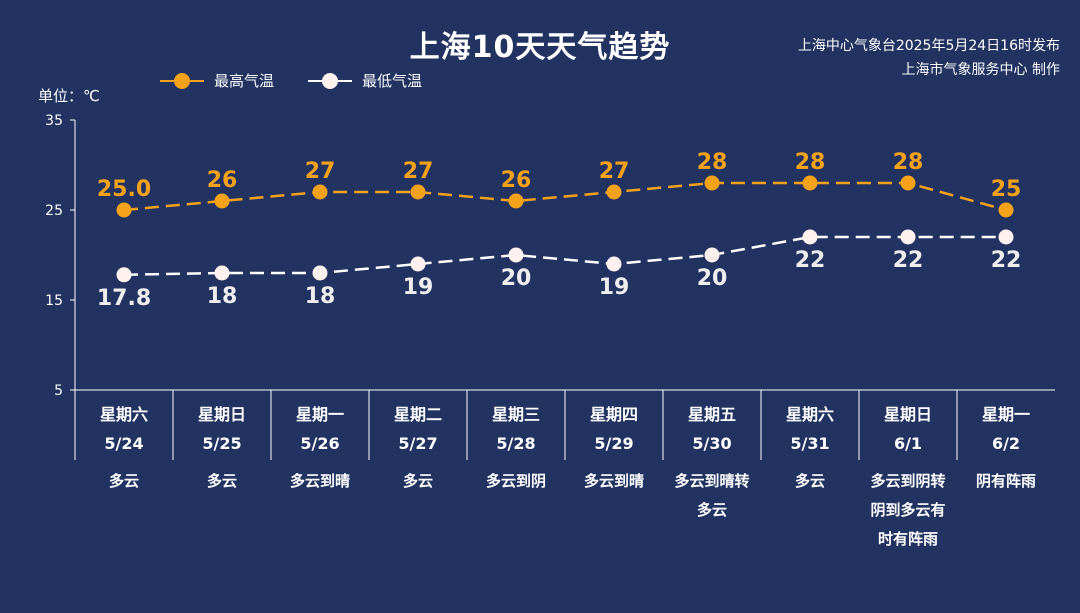  I want to click on y-tick-label: 5, so click(58, 391).